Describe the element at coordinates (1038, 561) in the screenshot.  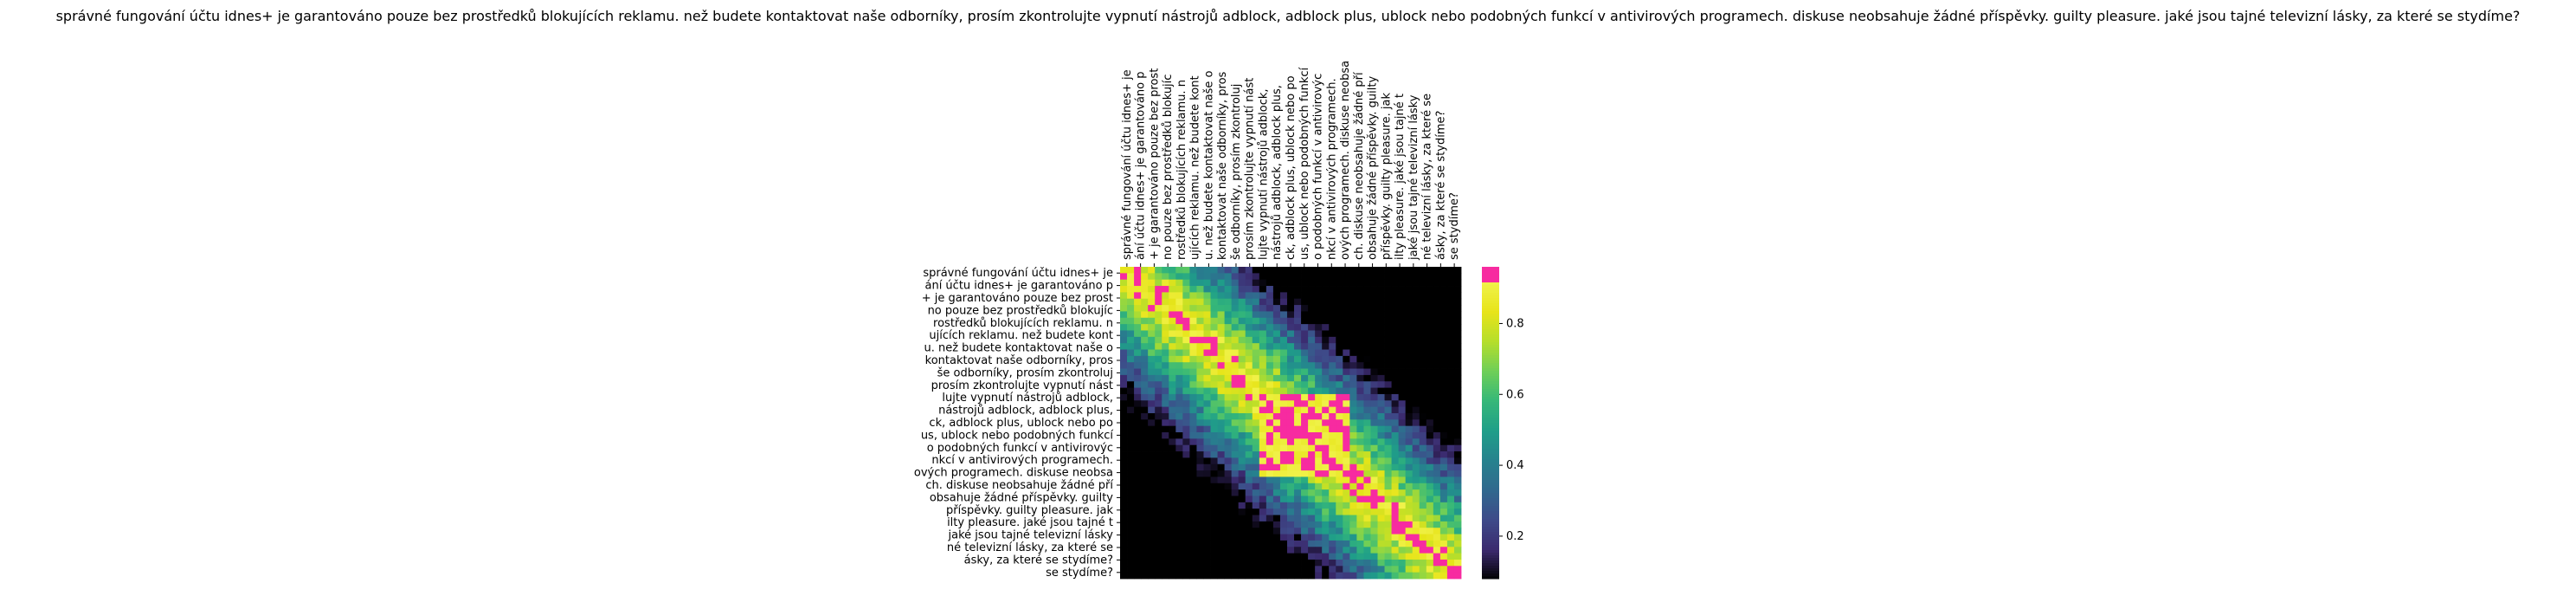
I see `y-tick-label: ásky, za které se stydíme?` at that location.